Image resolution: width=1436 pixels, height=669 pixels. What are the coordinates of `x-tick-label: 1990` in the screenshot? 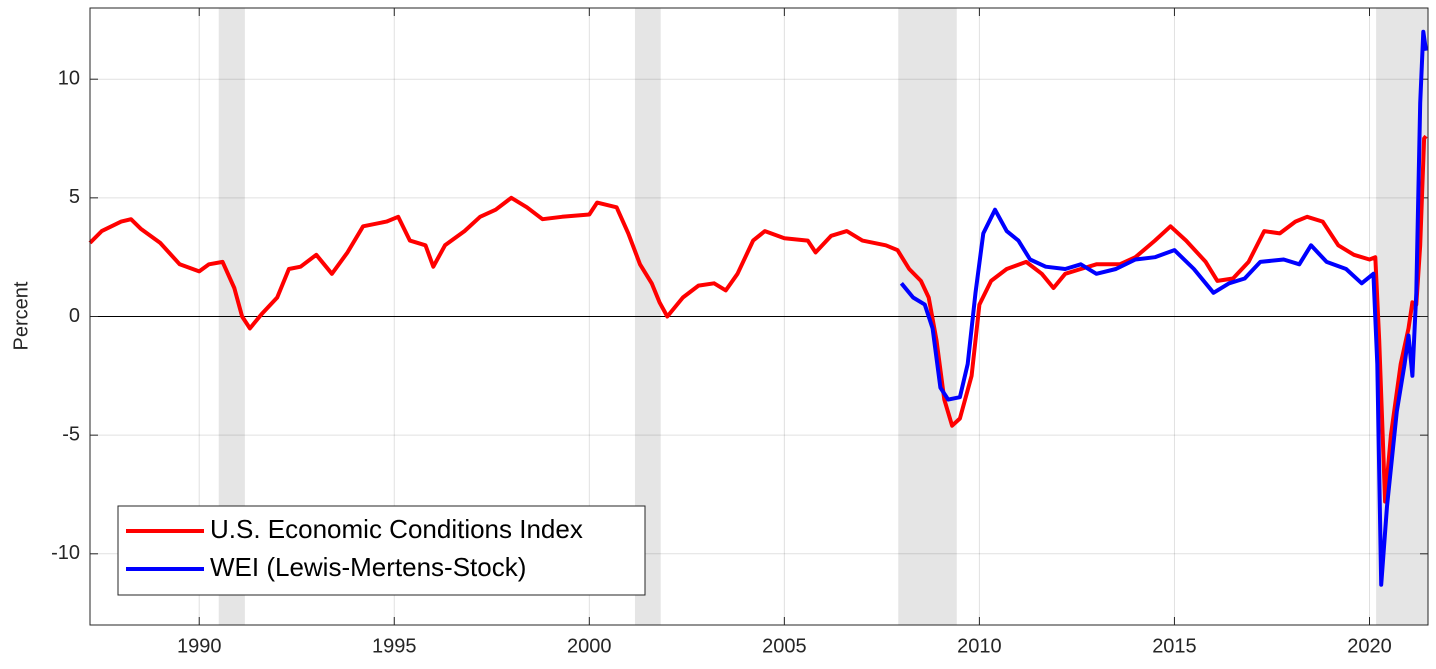 It's located at (199, 646).